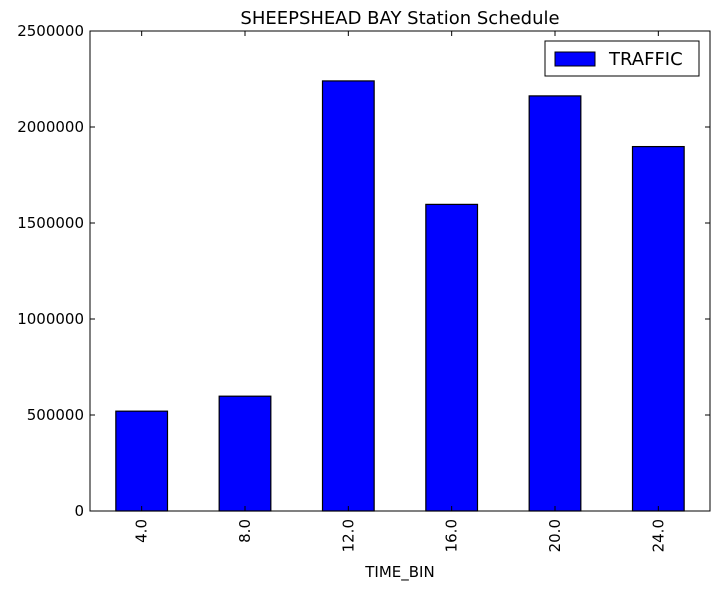 Image resolution: width=719 pixels, height=589 pixels. What do you see at coordinates (245, 531) in the screenshot?
I see `x-tick-label: 8.0` at bounding box center [245, 531].